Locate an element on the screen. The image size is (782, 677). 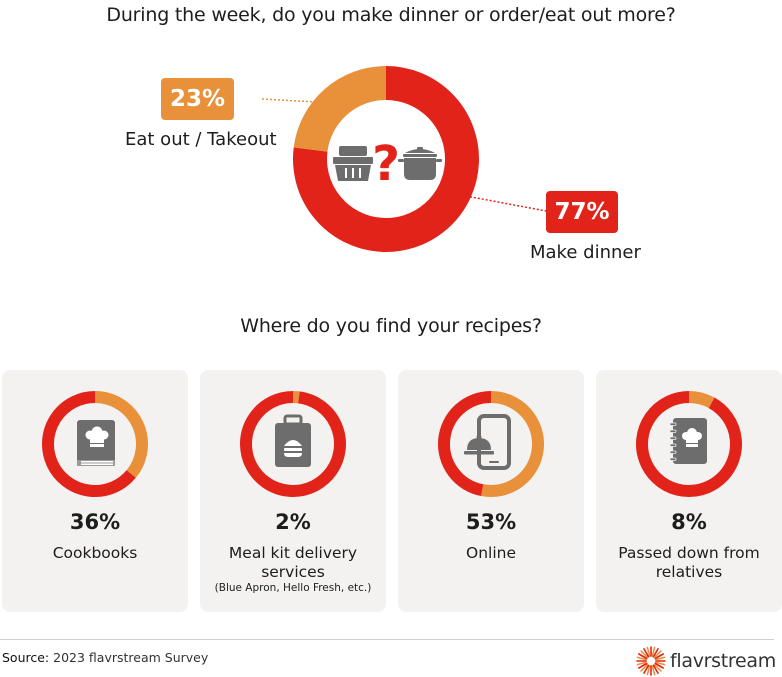
dinner-donut-chart: ? is located at coordinates (404, 159).